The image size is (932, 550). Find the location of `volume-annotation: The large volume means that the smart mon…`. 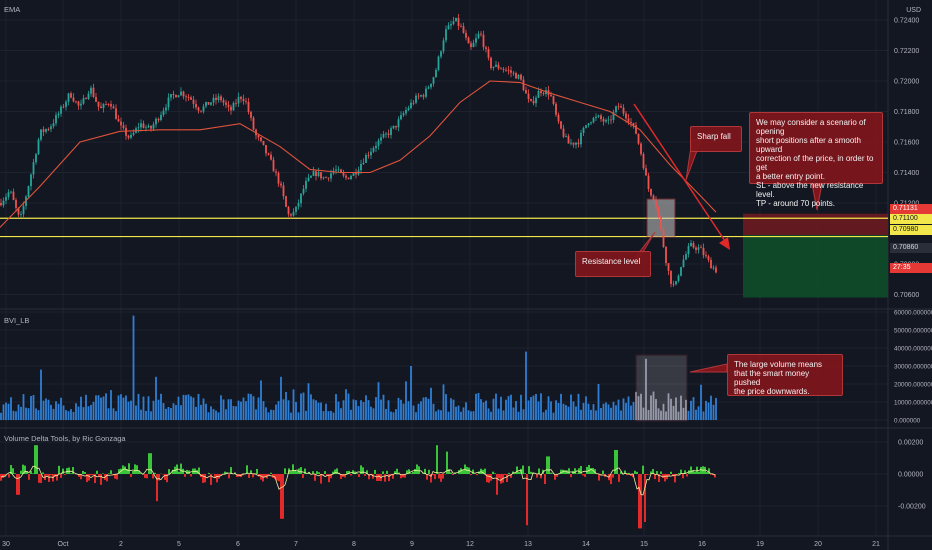

volume-annotation: The large volume means that the smart mon… is located at coordinates (785, 375).